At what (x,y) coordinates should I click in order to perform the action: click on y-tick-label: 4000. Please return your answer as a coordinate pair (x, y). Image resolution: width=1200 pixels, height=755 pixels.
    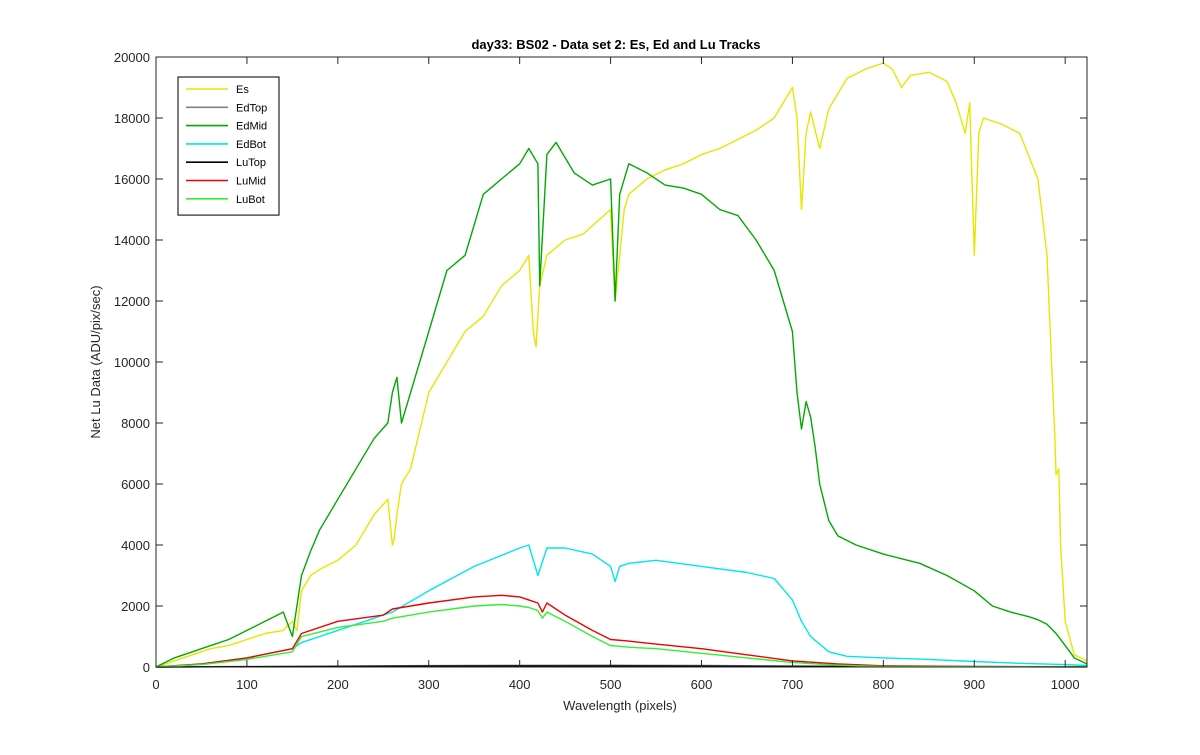
    Looking at the image, I should click on (135, 545).